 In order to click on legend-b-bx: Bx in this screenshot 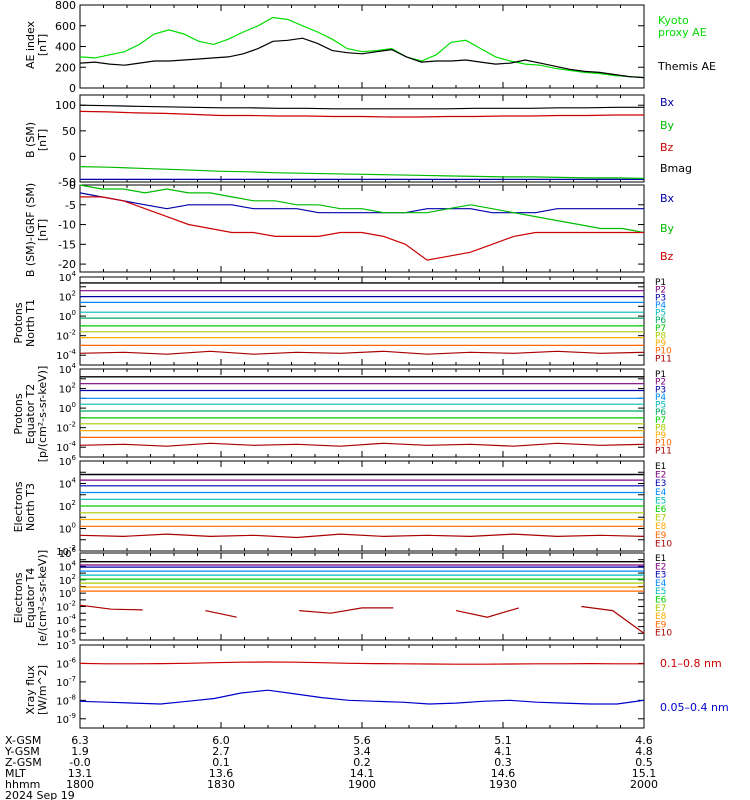, I will do `click(667, 102)`.